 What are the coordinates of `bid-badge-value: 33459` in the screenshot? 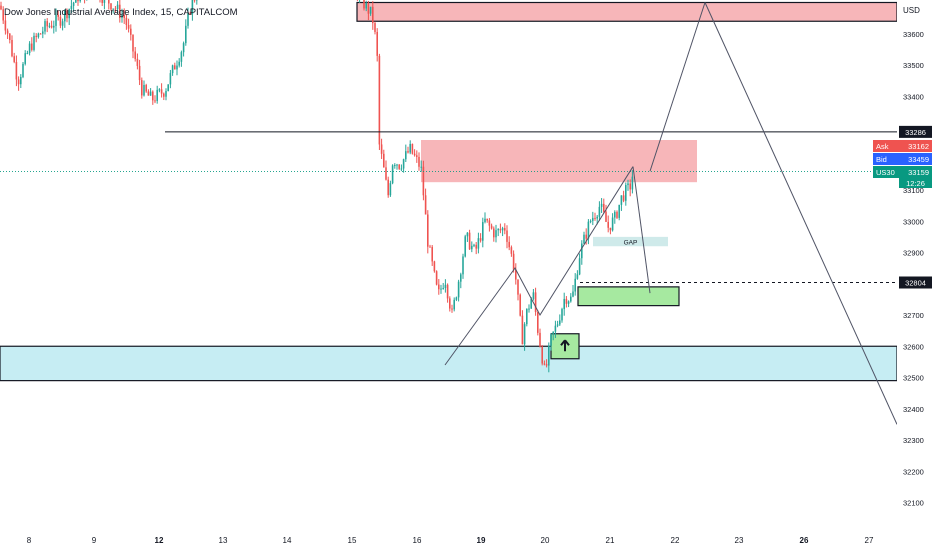 It's located at (918, 159).